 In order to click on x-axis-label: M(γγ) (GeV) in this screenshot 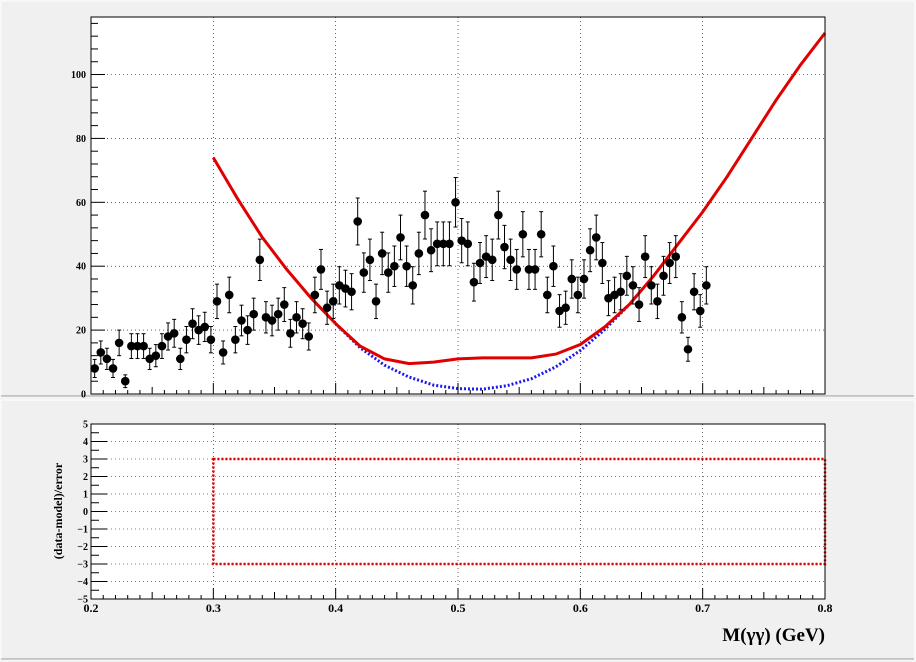, I will do `click(773, 635)`.